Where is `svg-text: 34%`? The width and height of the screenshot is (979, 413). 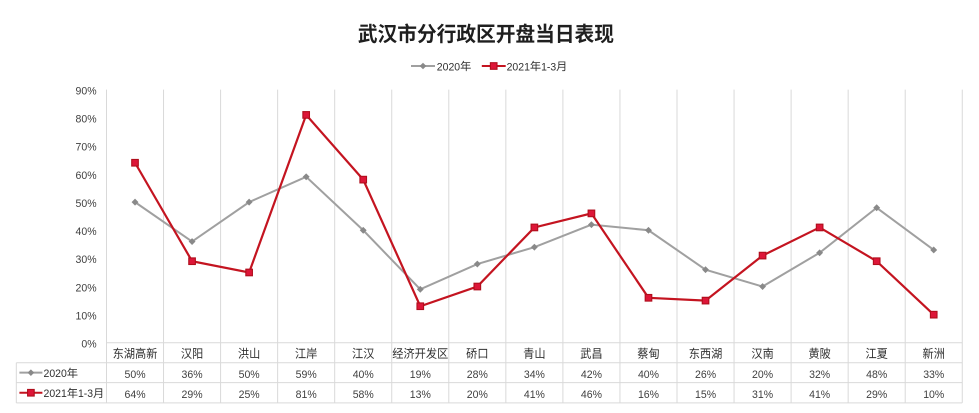
svg-text: 34% is located at coordinates (534, 375).